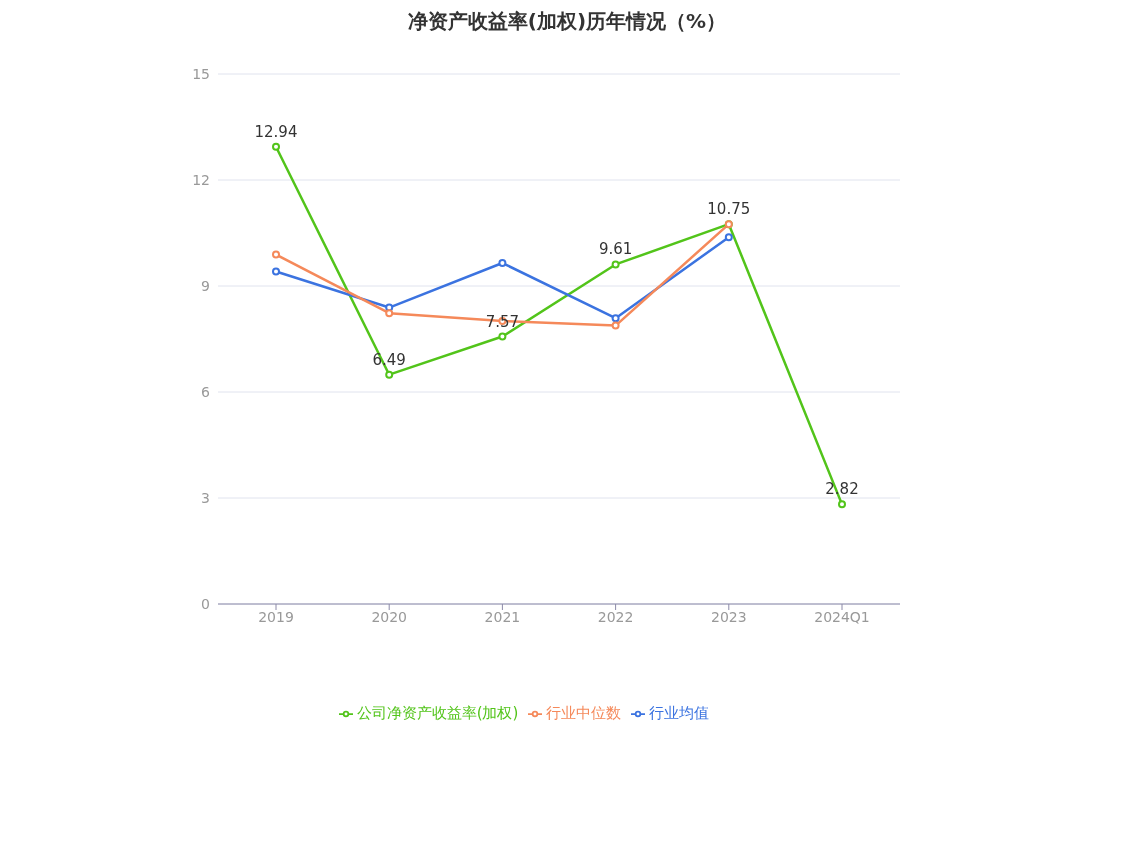 The height and width of the screenshot is (849, 1134). What do you see at coordinates (201, 179) in the screenshot?
I see `y-tick-label: 12` at bounding box center [201, 179].